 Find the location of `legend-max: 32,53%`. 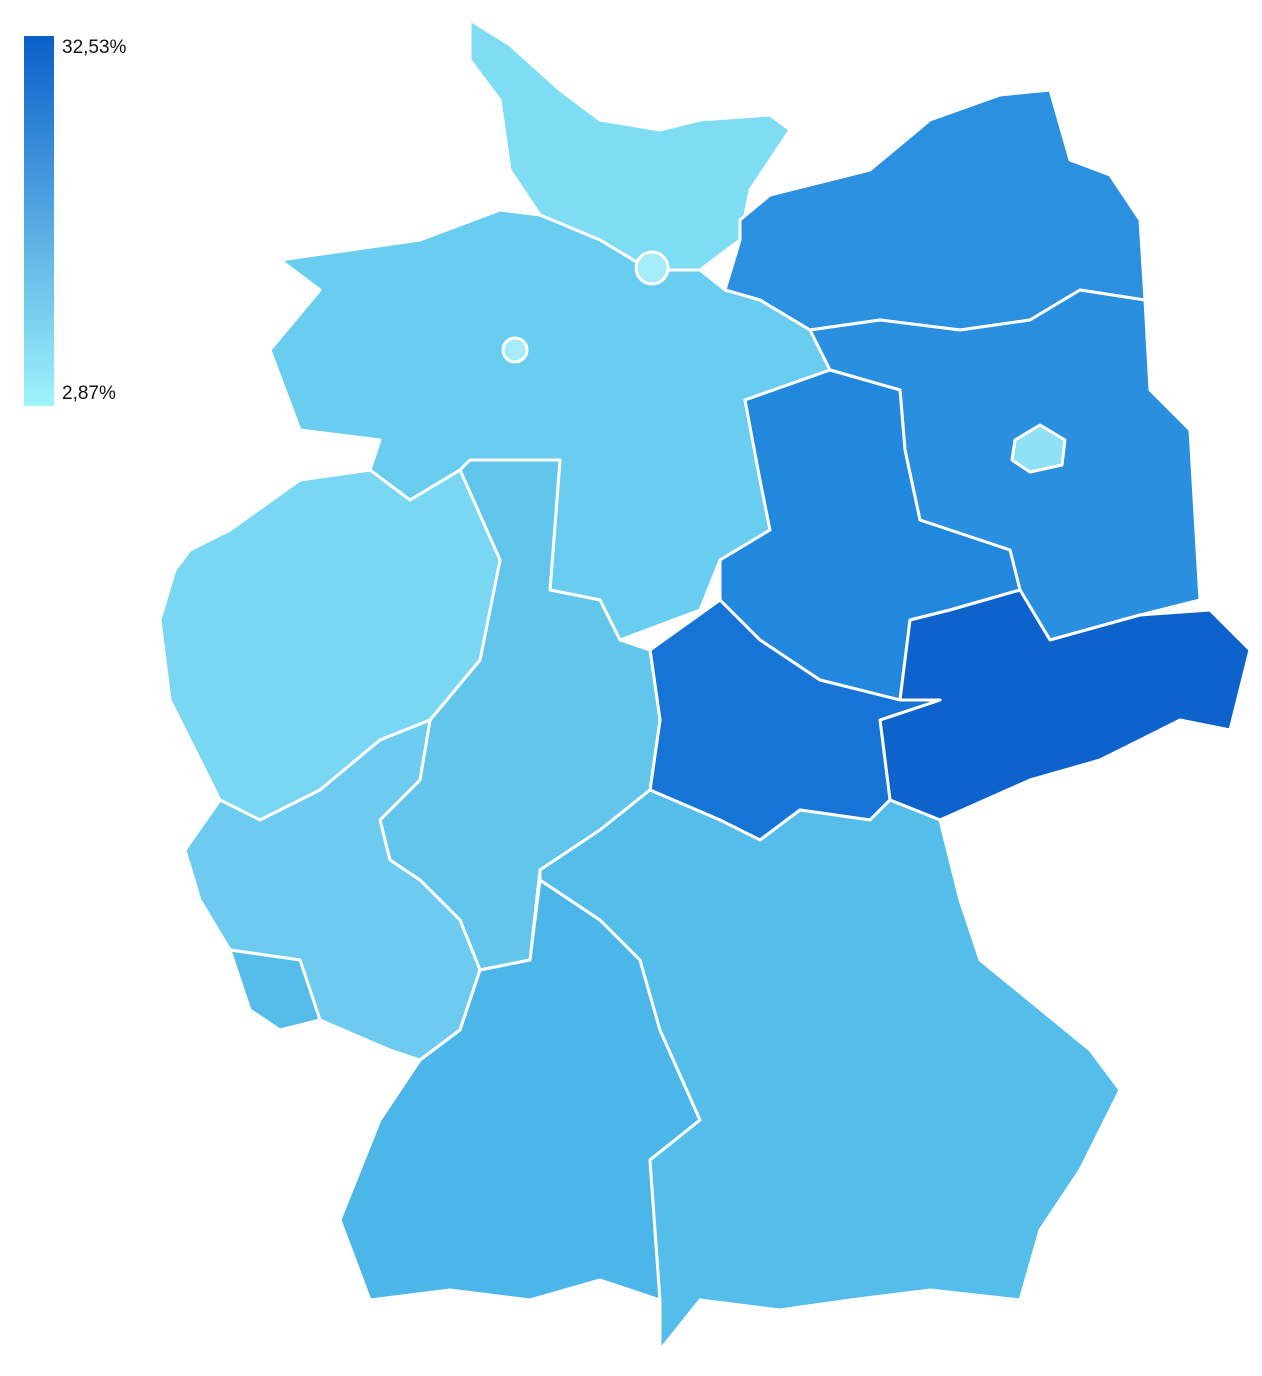

legend-max: 32,53% is located at coordinates (94, 47).